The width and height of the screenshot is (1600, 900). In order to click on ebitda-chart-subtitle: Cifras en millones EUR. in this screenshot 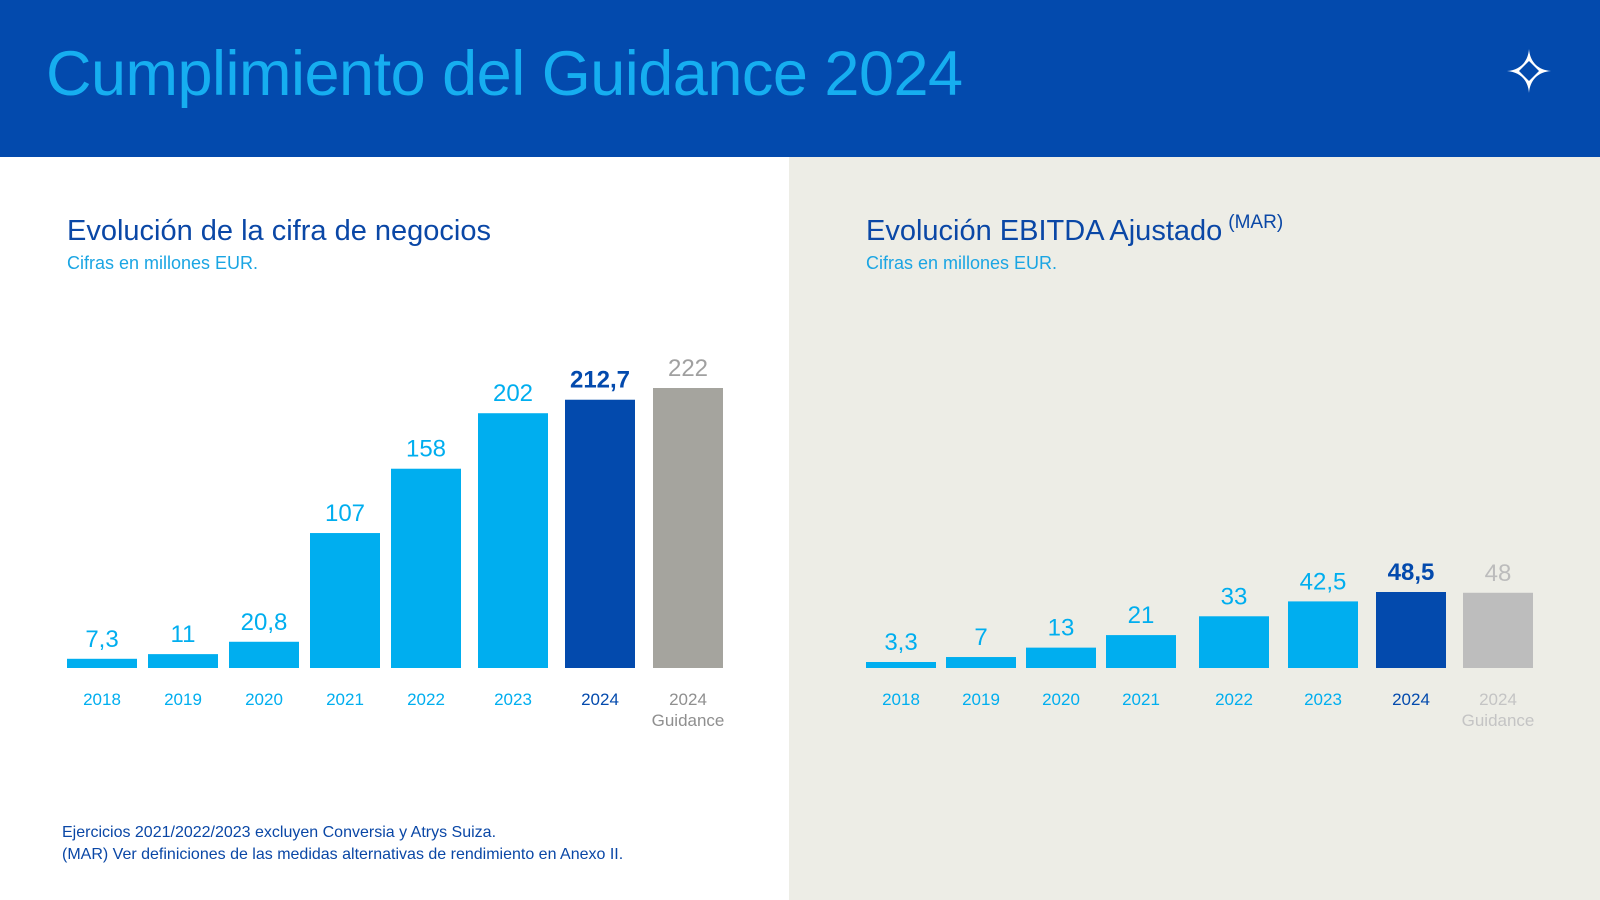, I will do `click(962, 263)`.